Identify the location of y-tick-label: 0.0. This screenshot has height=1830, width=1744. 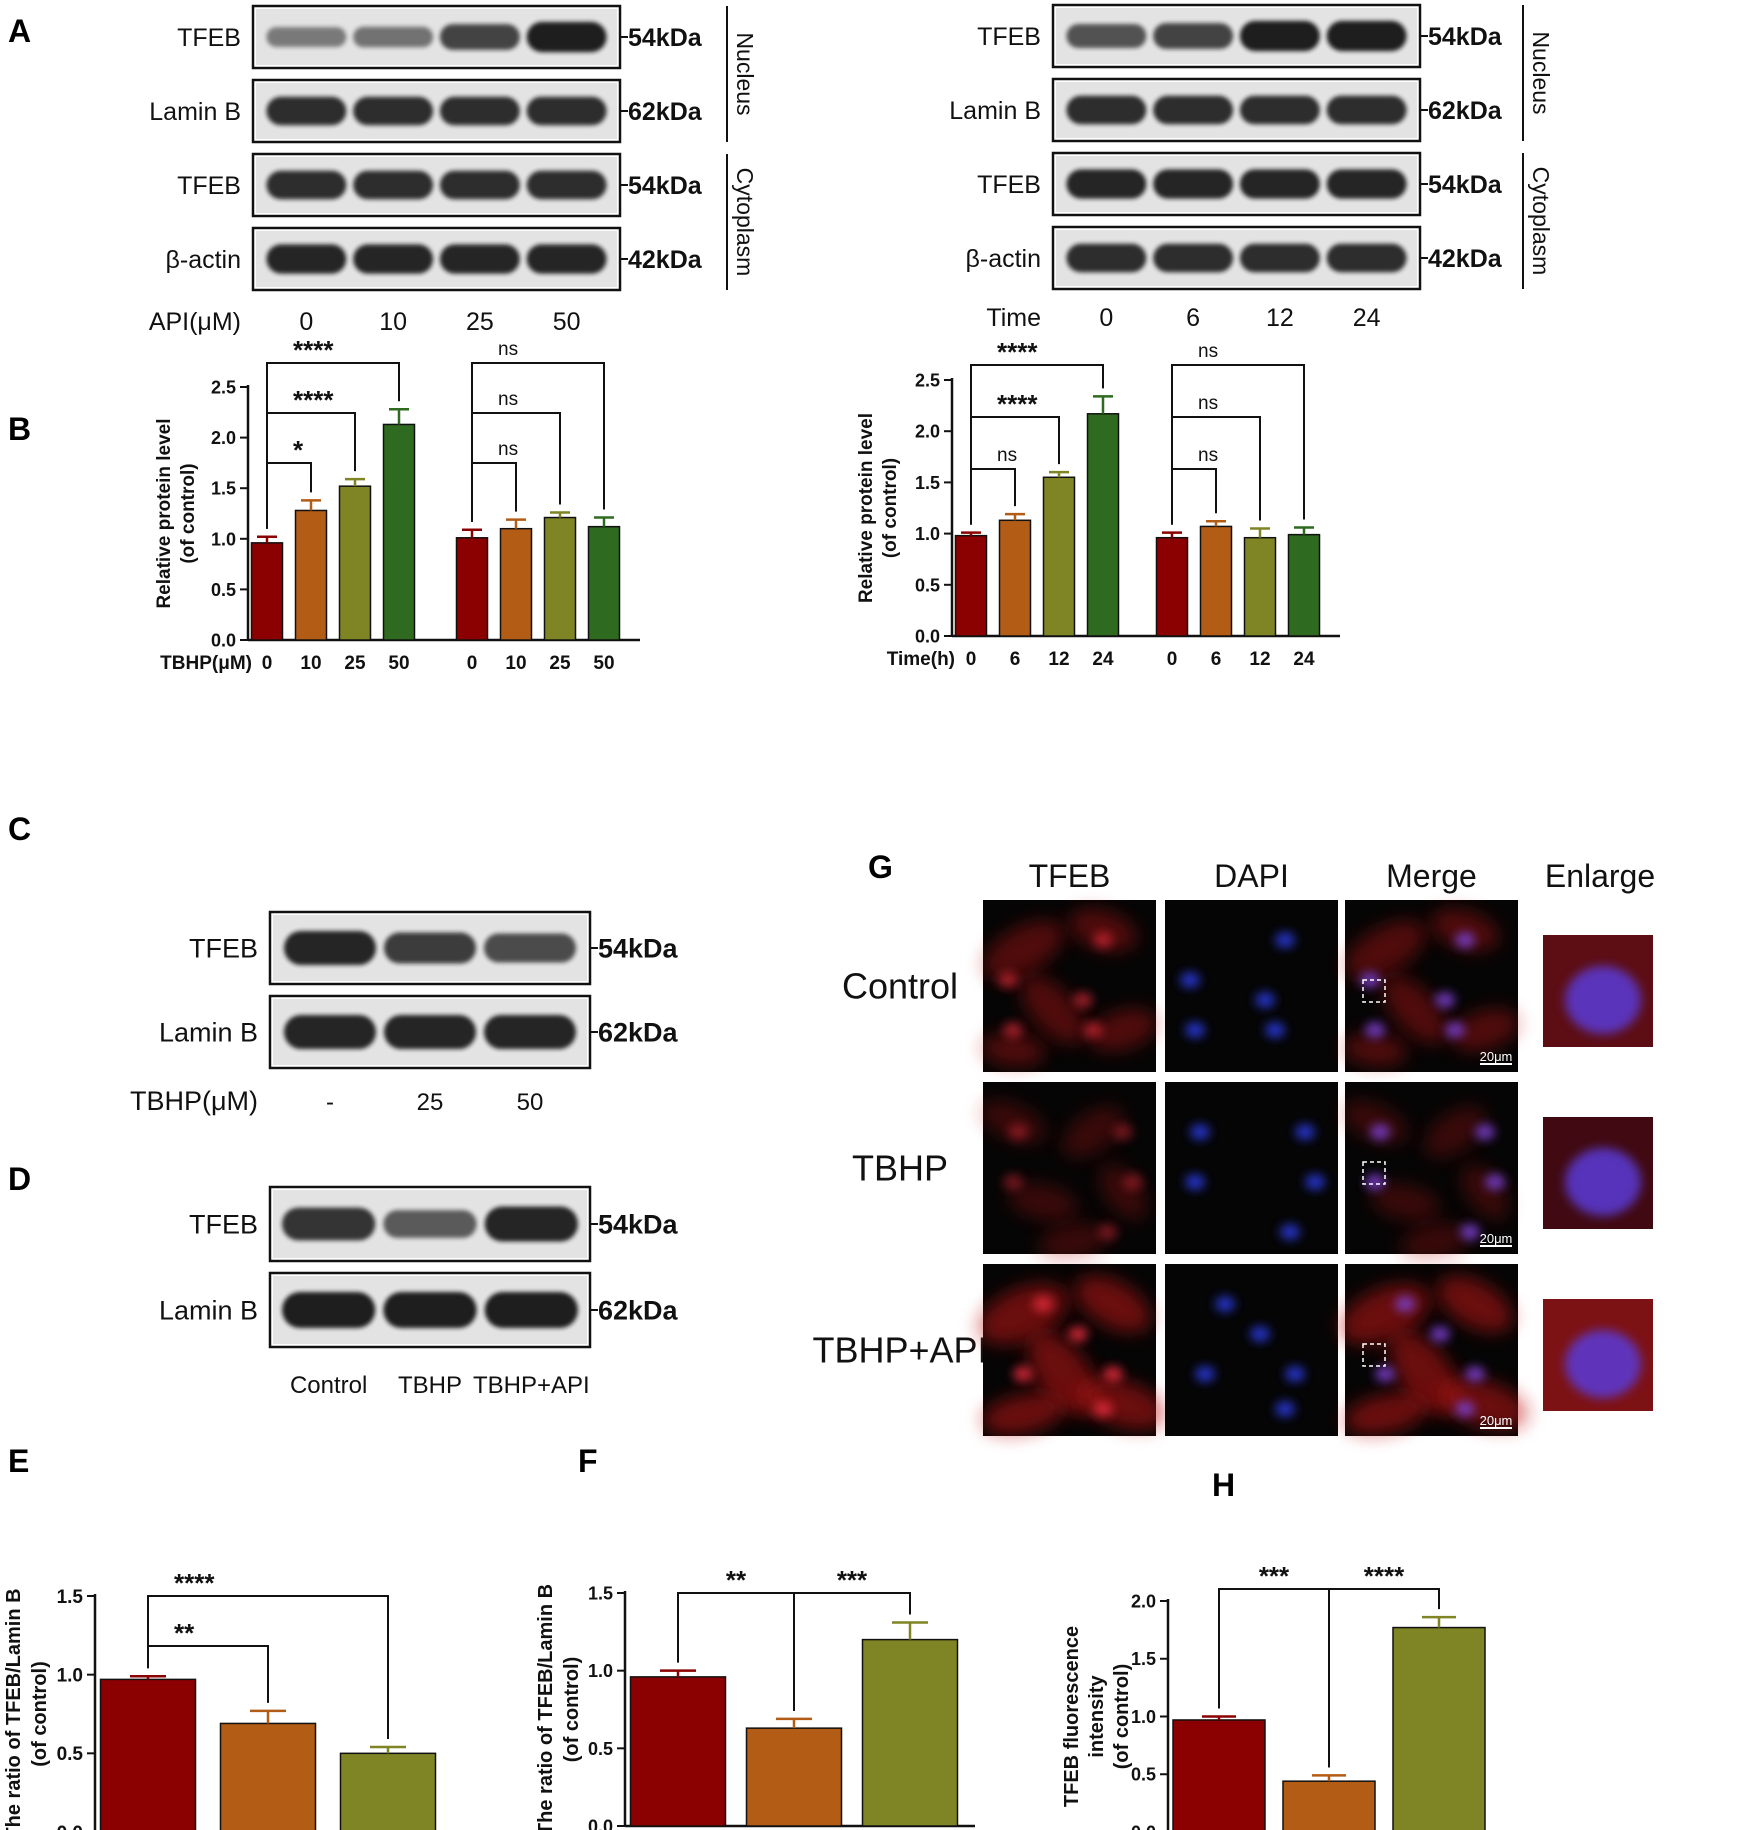
(70, 1826).